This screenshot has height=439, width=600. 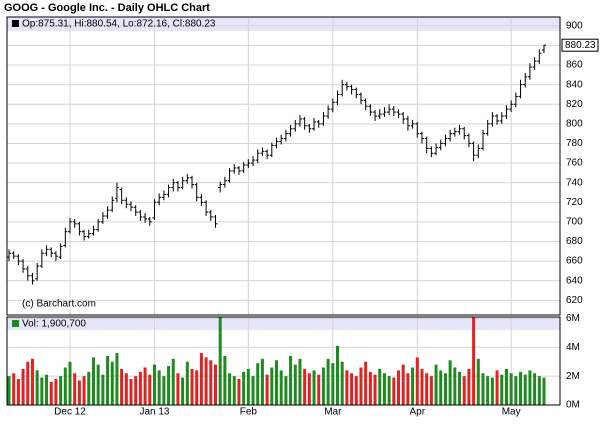 I want to click on x-tick-label: May, so click(x=511, y=412).